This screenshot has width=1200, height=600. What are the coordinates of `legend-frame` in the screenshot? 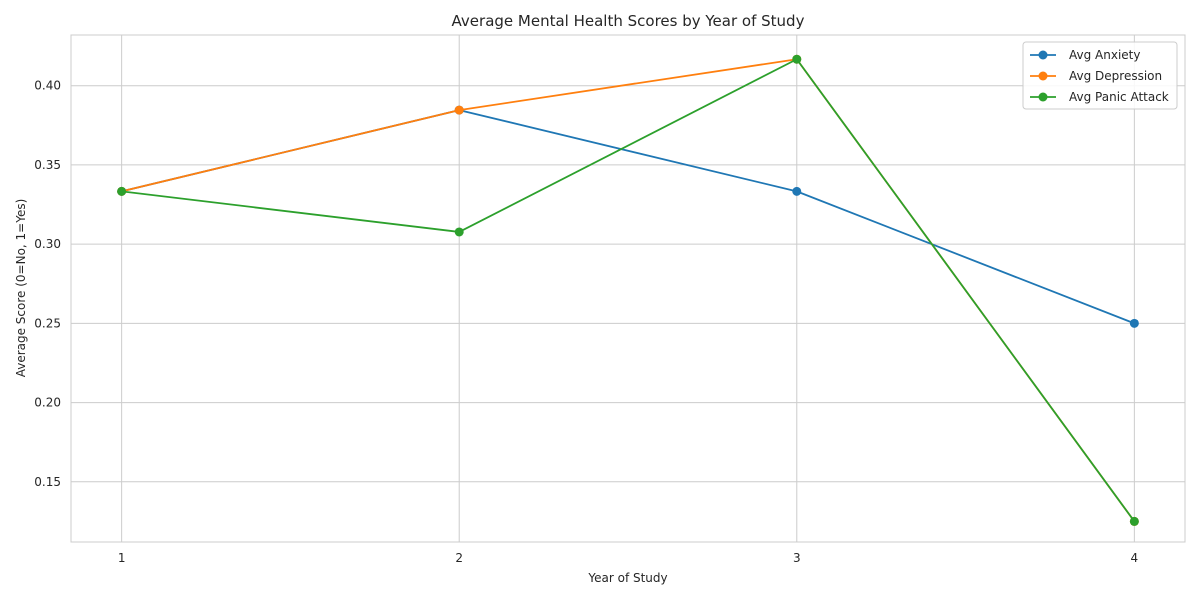 It's located at (1100, 75).